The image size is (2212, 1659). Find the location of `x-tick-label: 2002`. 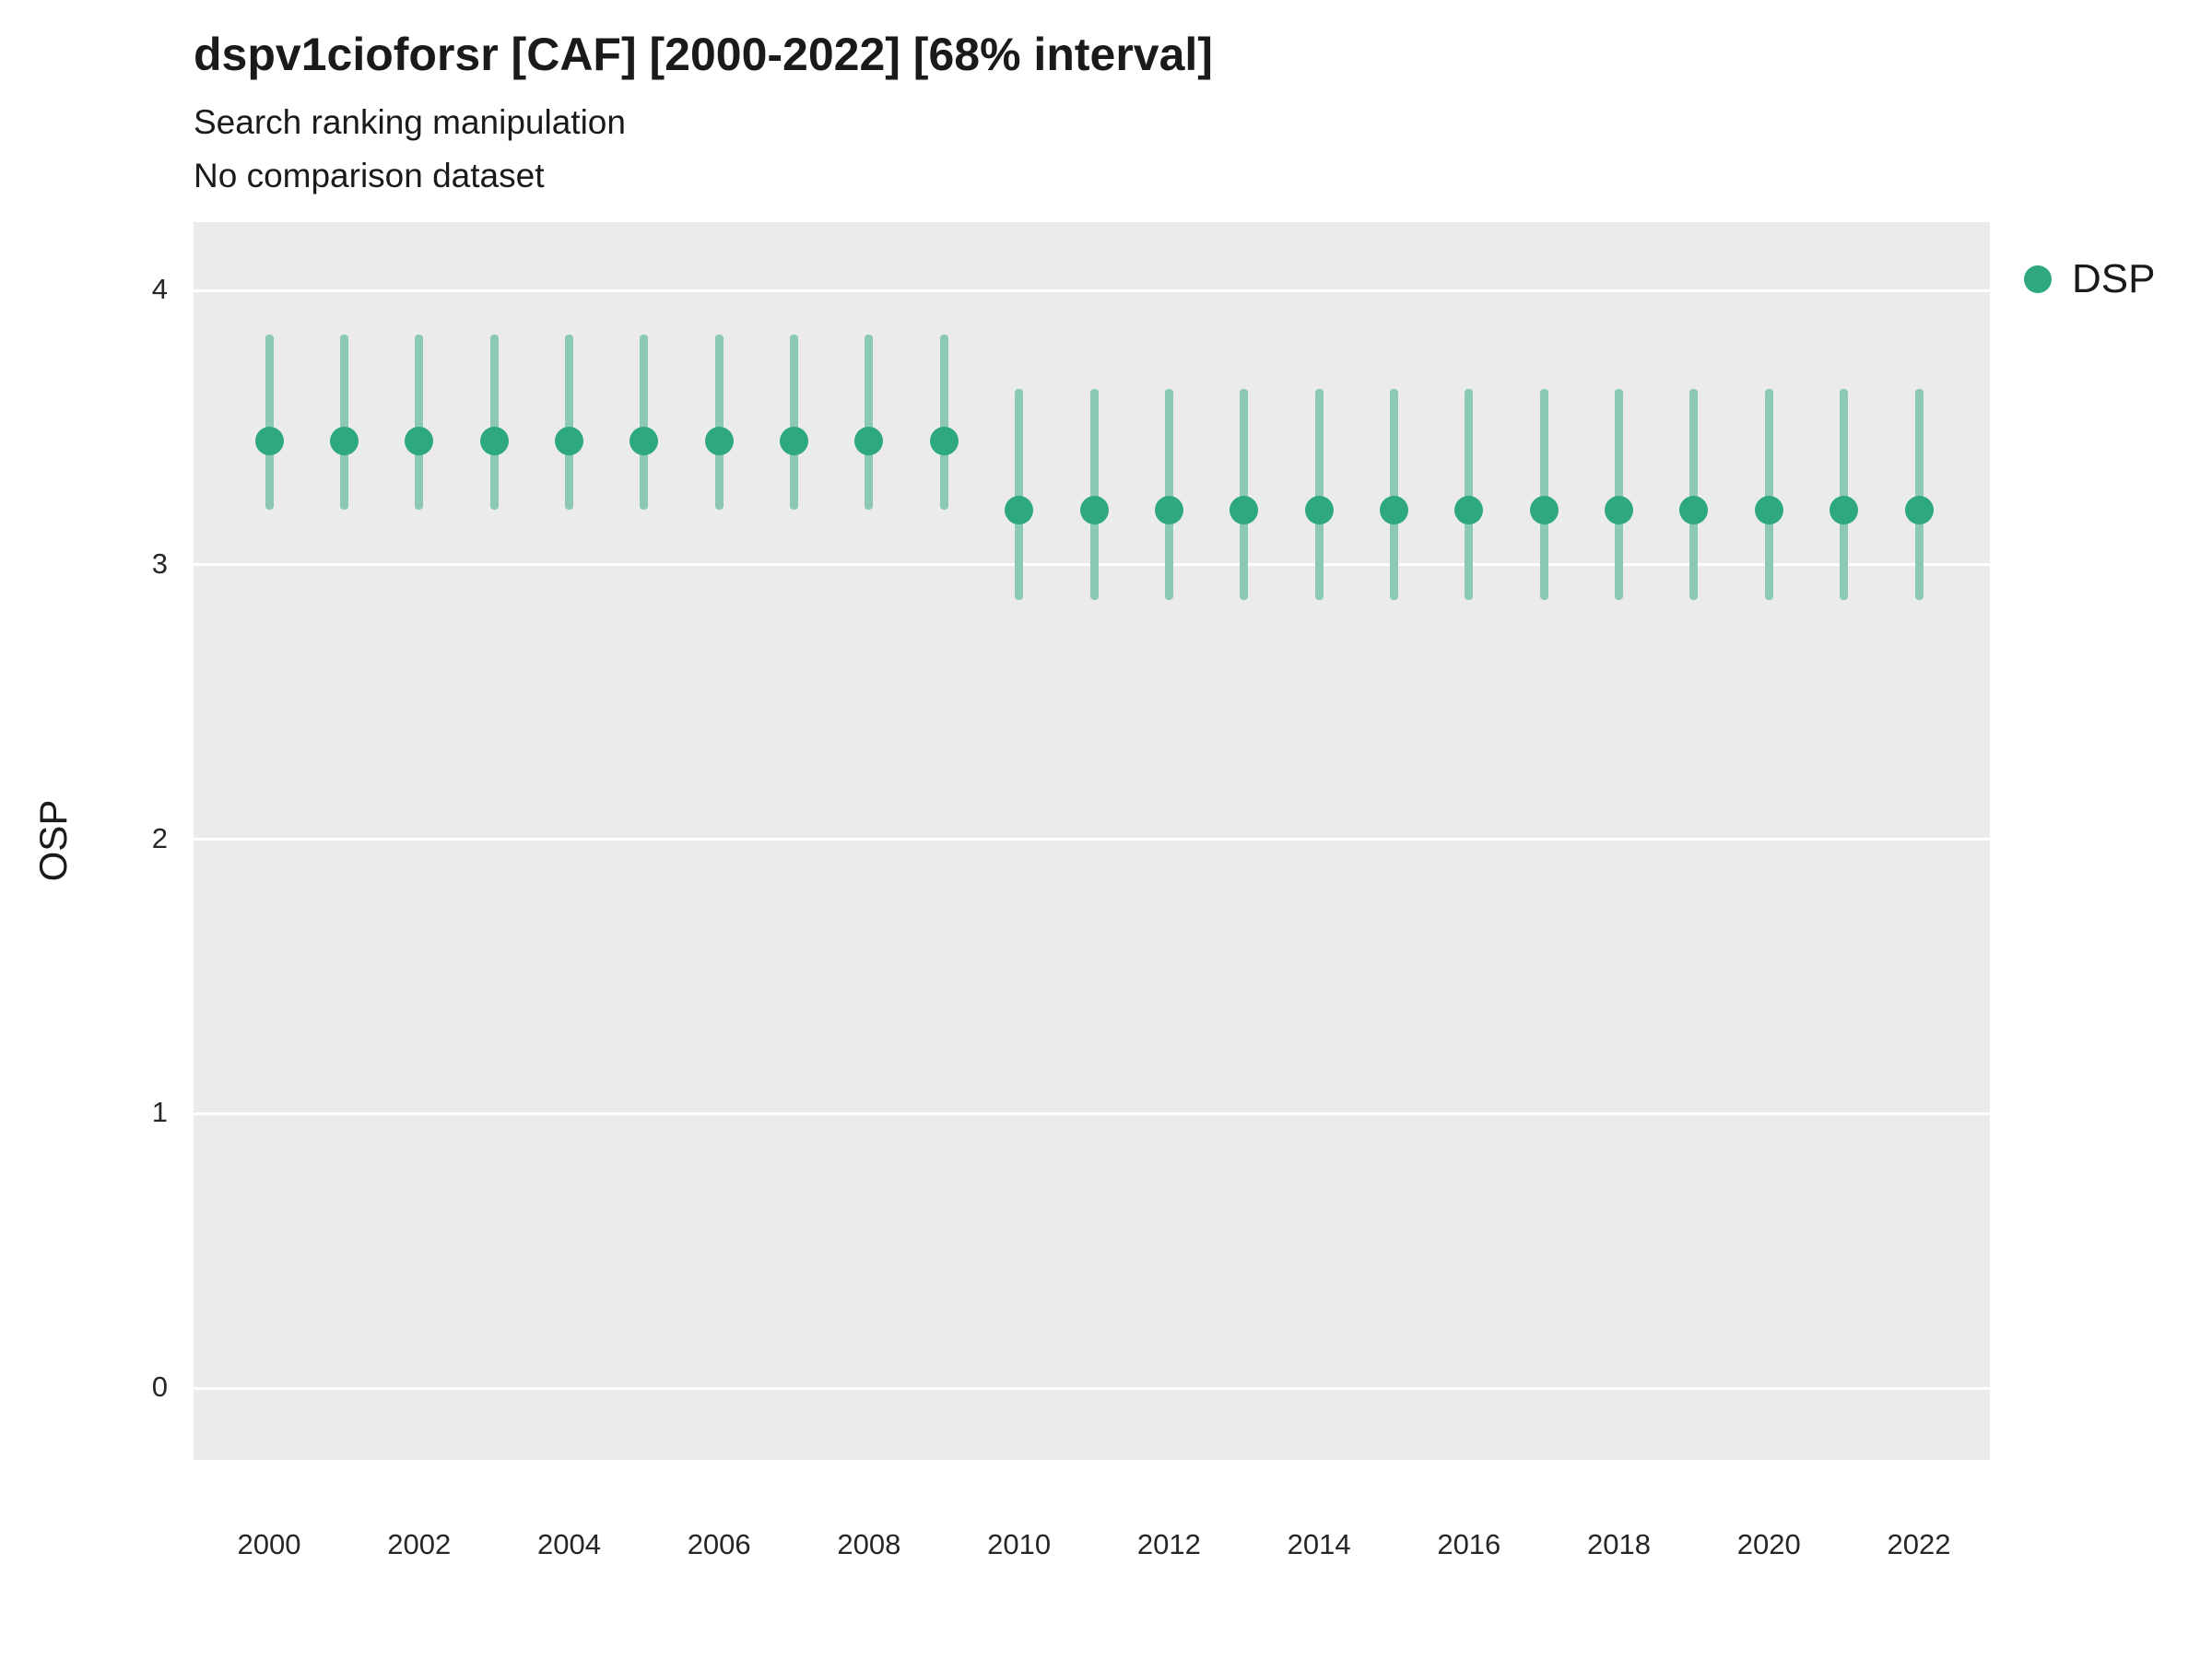

x-tick-label: 2002 is located at coordinates (419, 1544).